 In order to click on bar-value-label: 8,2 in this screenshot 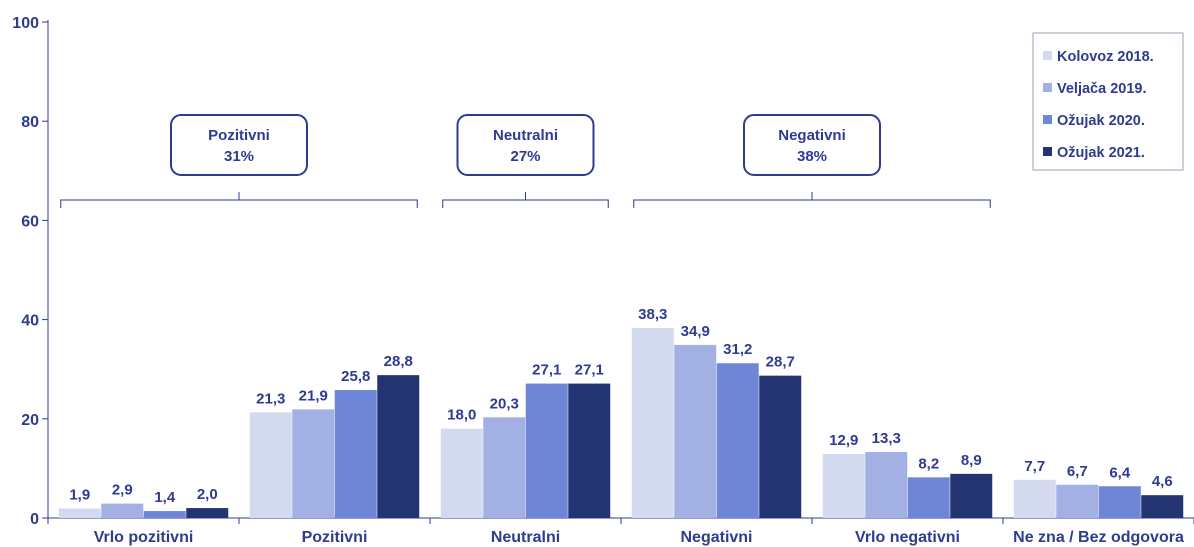, I will do `click(928, 463)`.